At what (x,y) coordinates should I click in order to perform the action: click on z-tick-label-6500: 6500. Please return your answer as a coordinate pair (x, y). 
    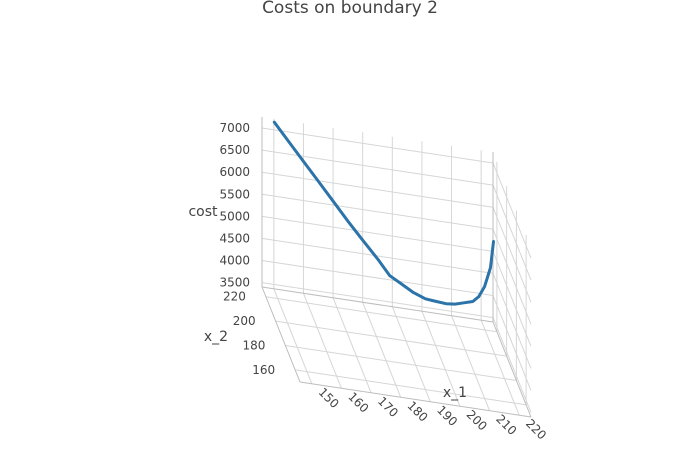
    Looking at the image, I should click on (234, 150).